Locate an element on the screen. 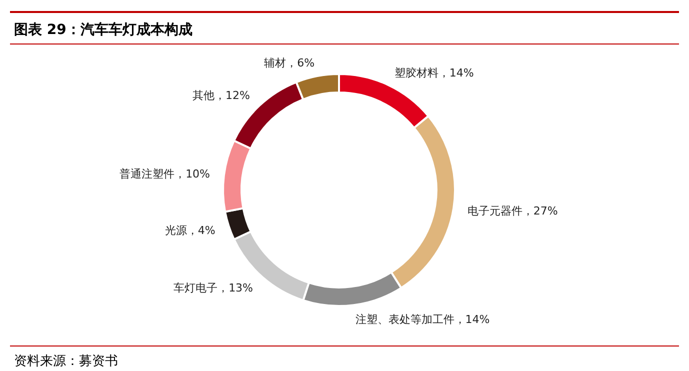 The width and height of the screenshot is (689, 371). data-label: ，10% is located at coordinates (192, 174).